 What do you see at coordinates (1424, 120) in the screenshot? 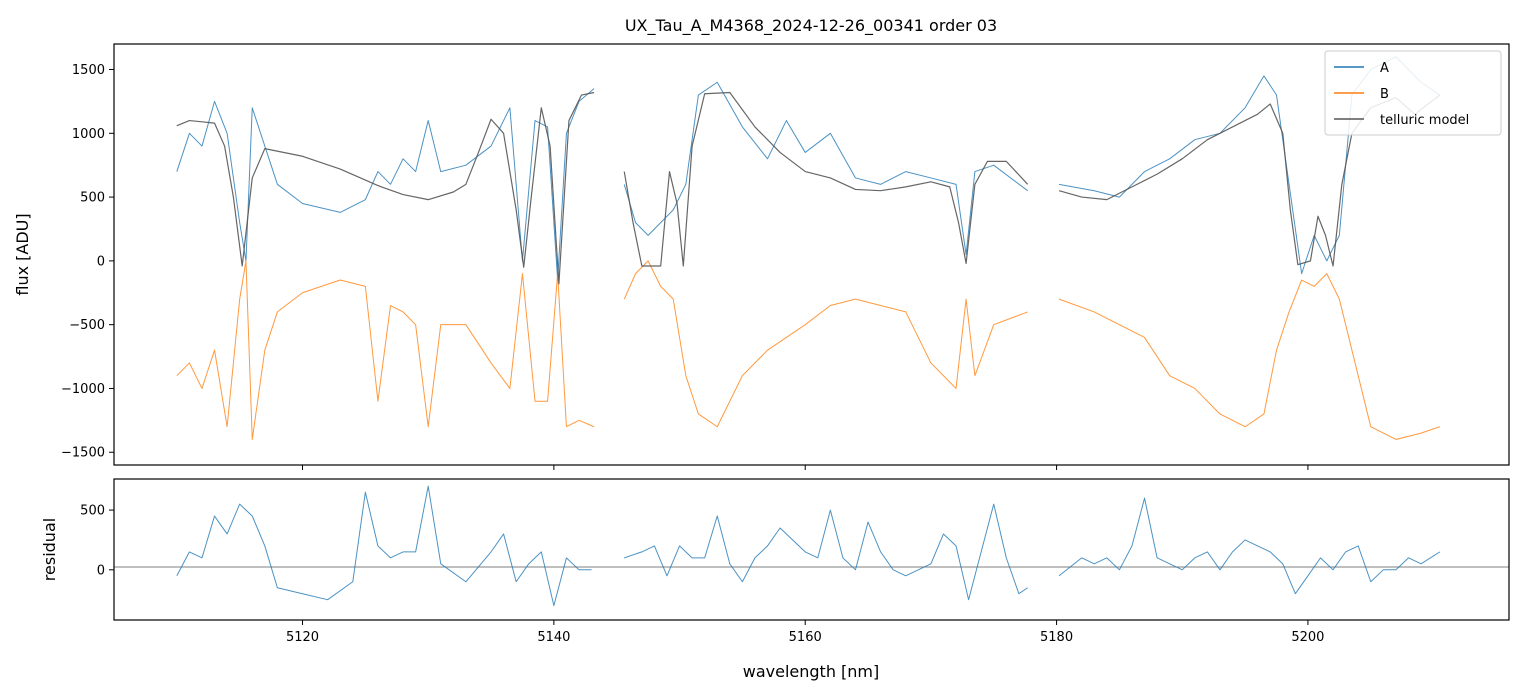
I see `legend-label-telluric-model: telluric model` at bounding box center [1424, 120].